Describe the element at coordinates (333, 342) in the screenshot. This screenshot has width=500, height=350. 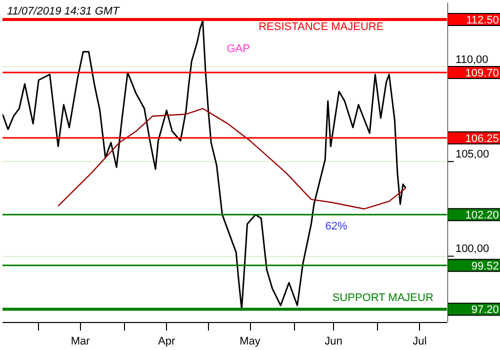
I see `x-tick-label: Jun` at that location.